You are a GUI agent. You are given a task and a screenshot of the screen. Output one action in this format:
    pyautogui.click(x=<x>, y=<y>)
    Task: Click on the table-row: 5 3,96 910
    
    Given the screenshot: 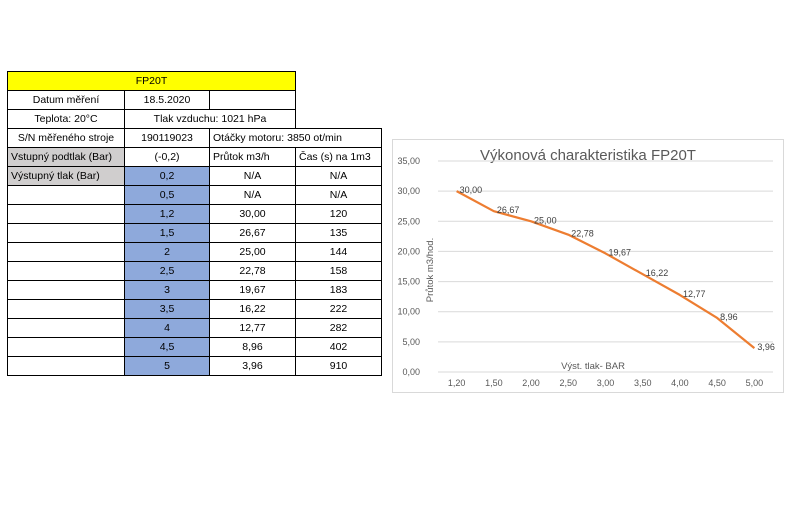 What is the action you would take?
    pyautogui.click(x=194, y=366)
    